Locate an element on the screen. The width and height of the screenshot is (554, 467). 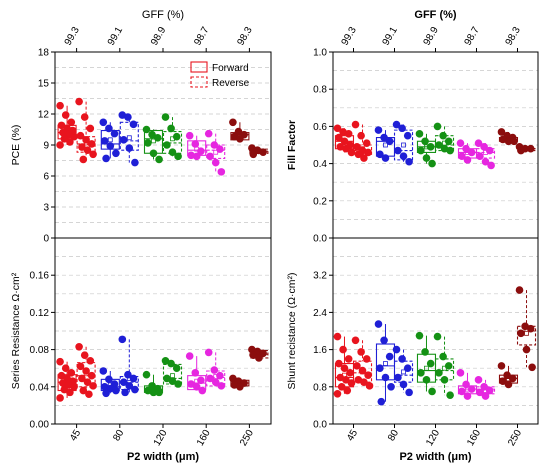
x-tick-label: 250 is located at coordinates (247, 438).